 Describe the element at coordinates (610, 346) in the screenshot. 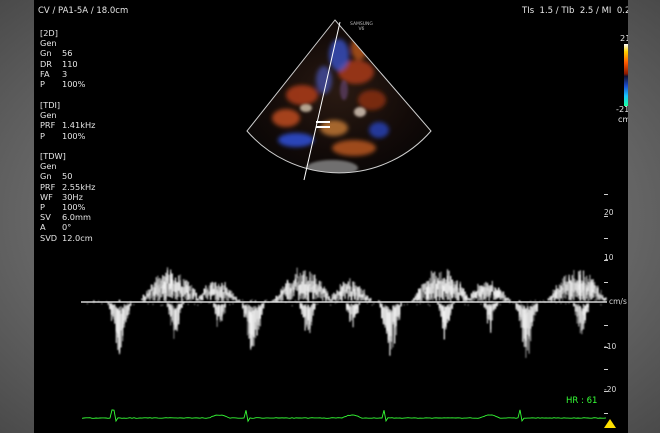

I see `tick-label: -10` at that location.